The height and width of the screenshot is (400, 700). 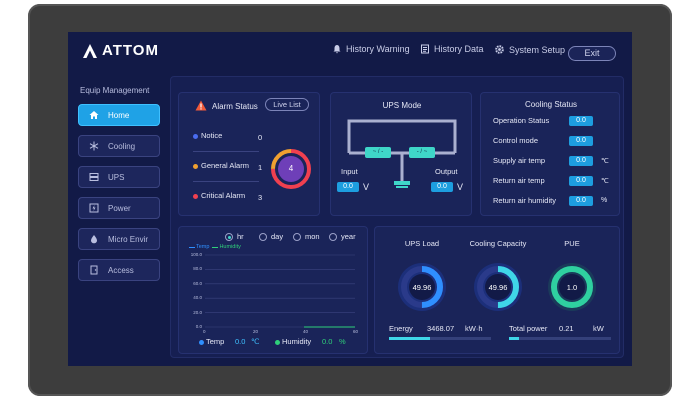 What do you see at coordinates (529, 49) in the screenshot?
I see `system-setup-link: System Setup` at bounding box center [529, 49].